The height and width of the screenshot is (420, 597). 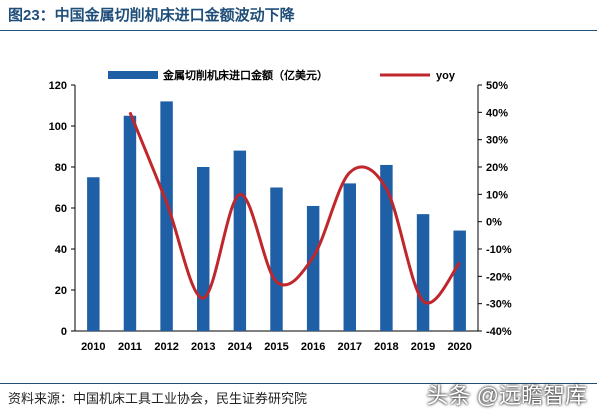 I want to click on x-tick-label: 2016, so click(x=313, y=347).